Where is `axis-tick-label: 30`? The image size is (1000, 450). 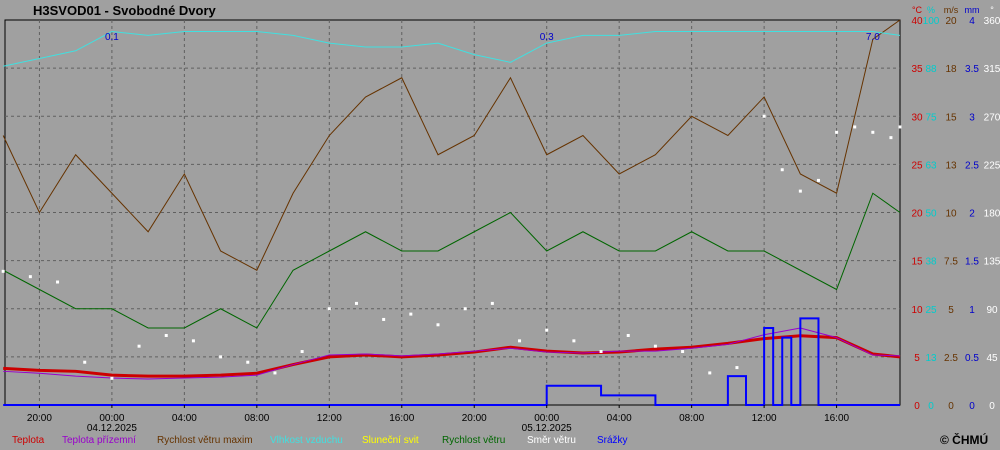
axis-tick-label: 30 is located at coordinates (917, 117).